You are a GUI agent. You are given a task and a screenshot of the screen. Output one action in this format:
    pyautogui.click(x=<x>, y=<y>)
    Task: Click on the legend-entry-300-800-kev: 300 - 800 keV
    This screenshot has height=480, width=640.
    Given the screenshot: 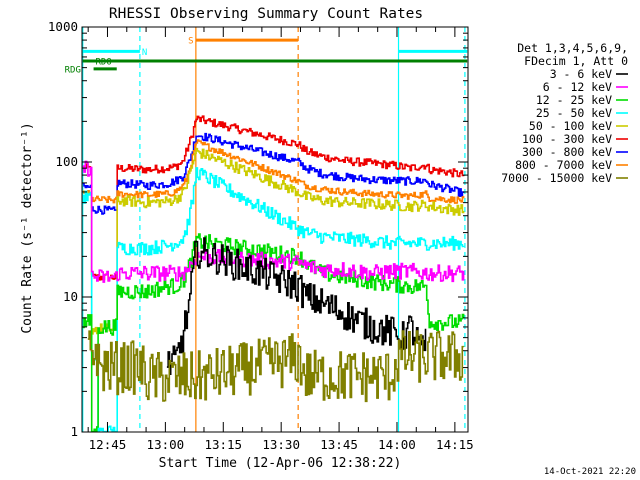 What is the action you would take?
    pyautogui.click(x=567, y=152)
    